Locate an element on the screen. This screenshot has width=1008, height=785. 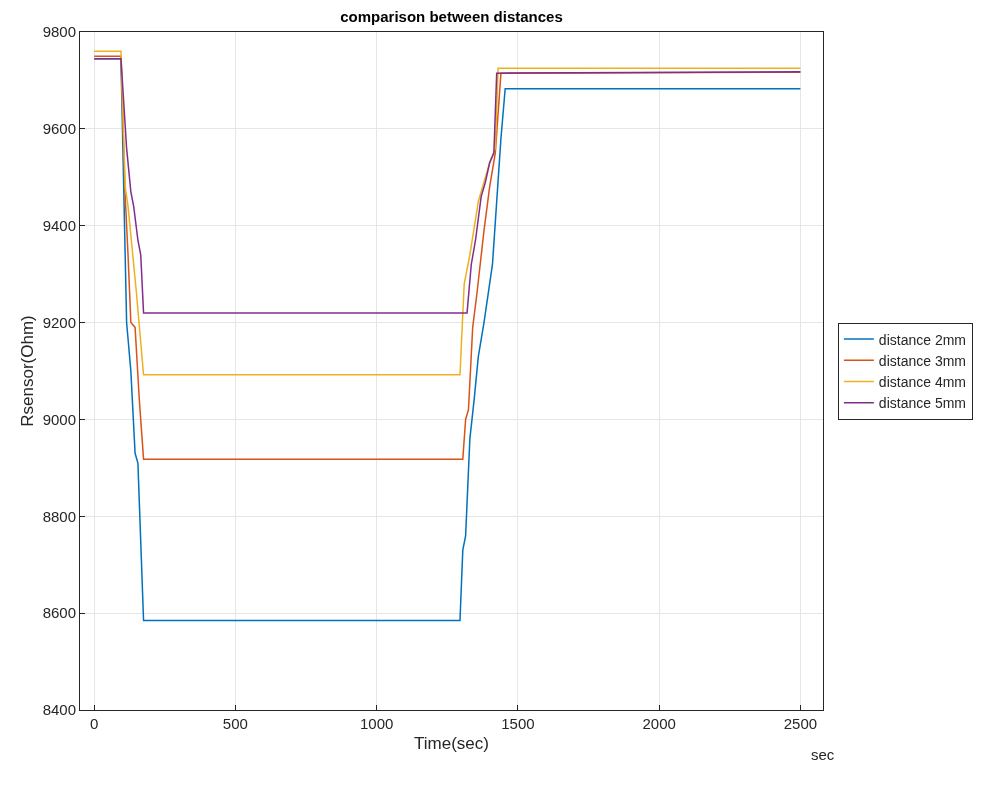
x-tick-label: 500 is located at coordinates (235, 723).